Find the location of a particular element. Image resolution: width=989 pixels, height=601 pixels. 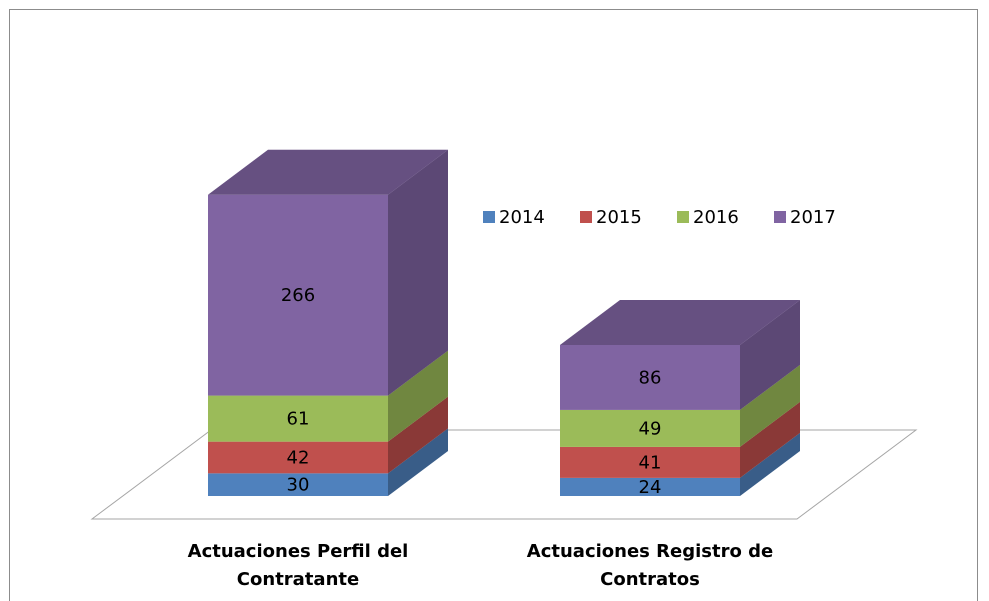

data-label: 42 is located at coordinates (298, 457).